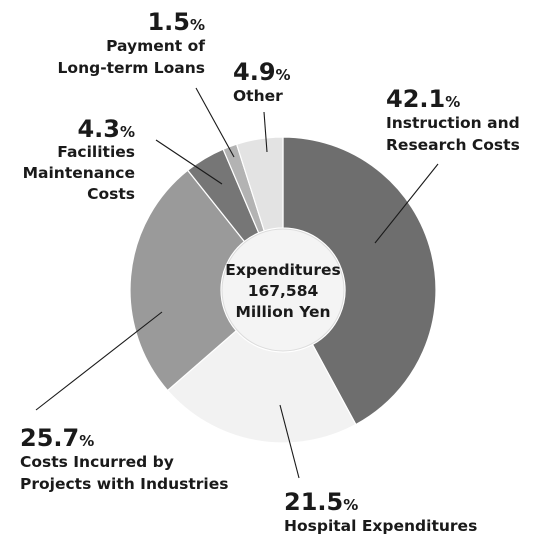 This screenshot has width=534, height=549. Describe the element at coordinates (265, 132) in the screenshot. I see `leader-line-other` at that location.